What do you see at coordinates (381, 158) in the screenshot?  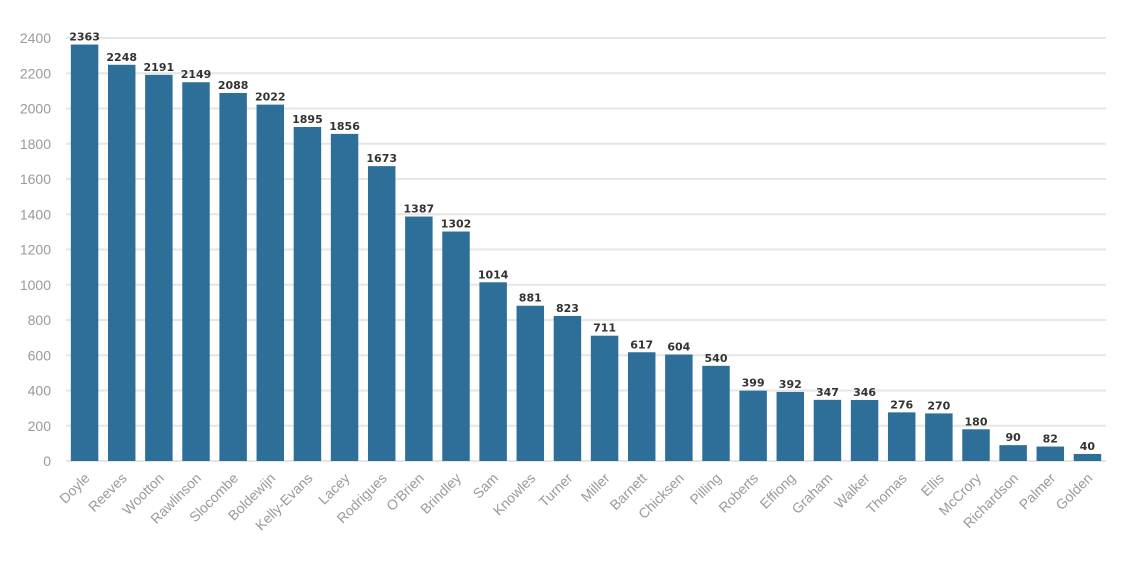 I see `value-label: 1673` at bounding box center [381, 158].